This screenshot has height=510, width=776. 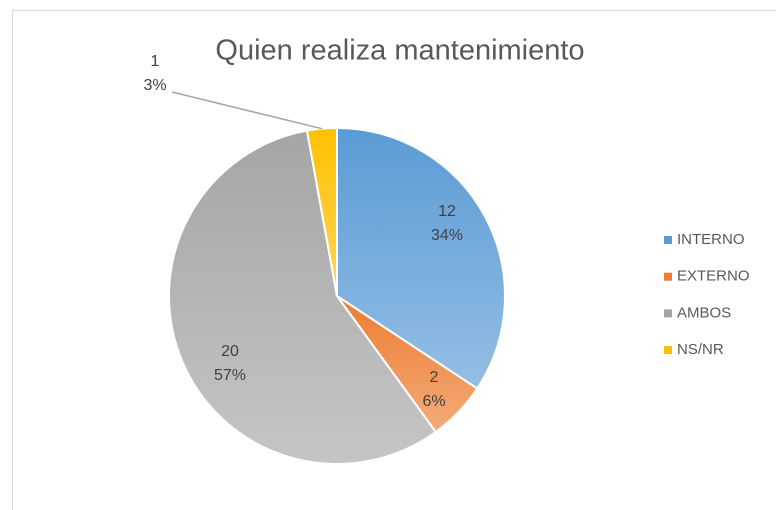 I want to click on data-label: 57%, so click(x=230, y=375).